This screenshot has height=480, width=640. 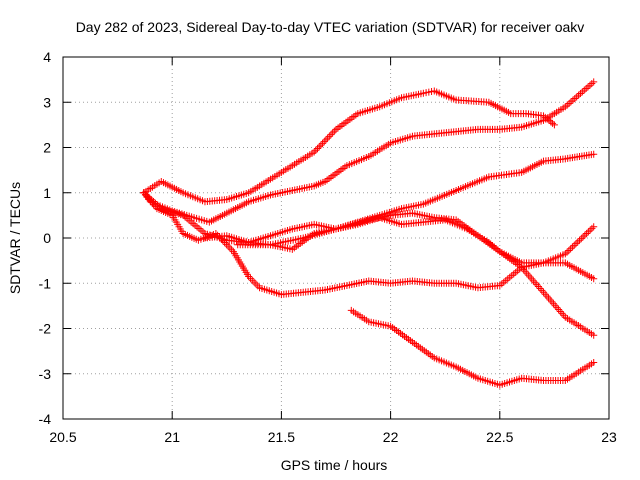 What do you see at coordinates (45, 283) in the screenshot?
I see `y-tick-label: -1` at bounding box center [45, 283].